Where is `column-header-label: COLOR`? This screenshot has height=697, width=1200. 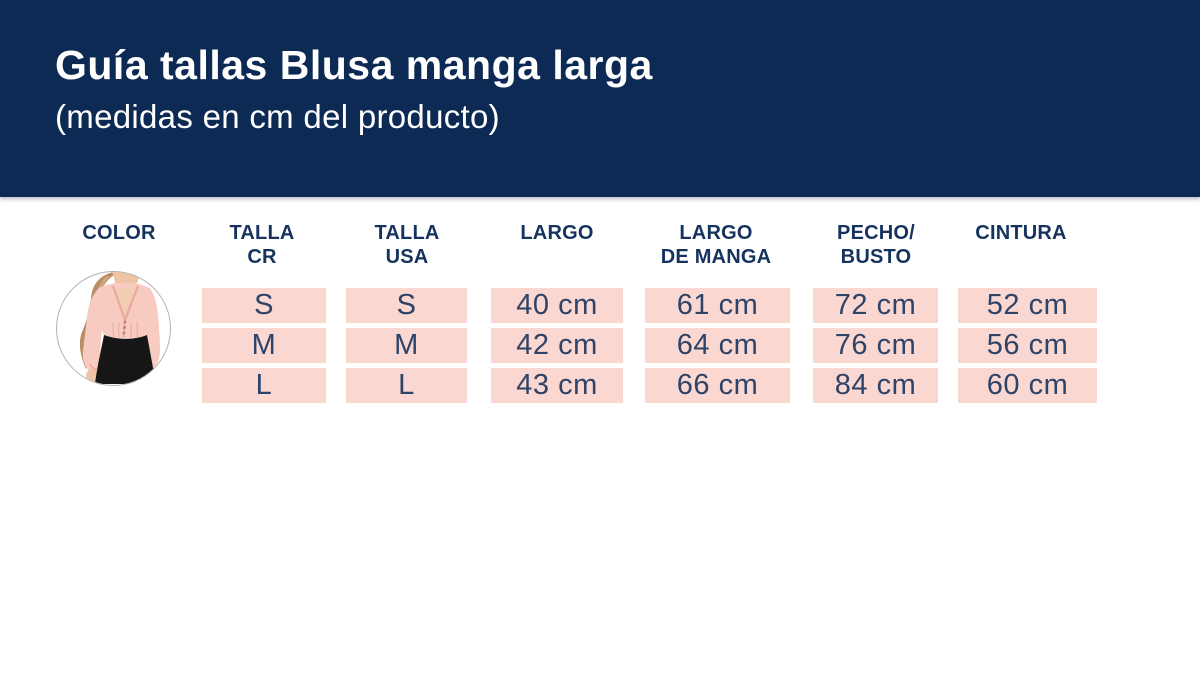 column-header-label: COLOR is located at coordinates (119, 233).